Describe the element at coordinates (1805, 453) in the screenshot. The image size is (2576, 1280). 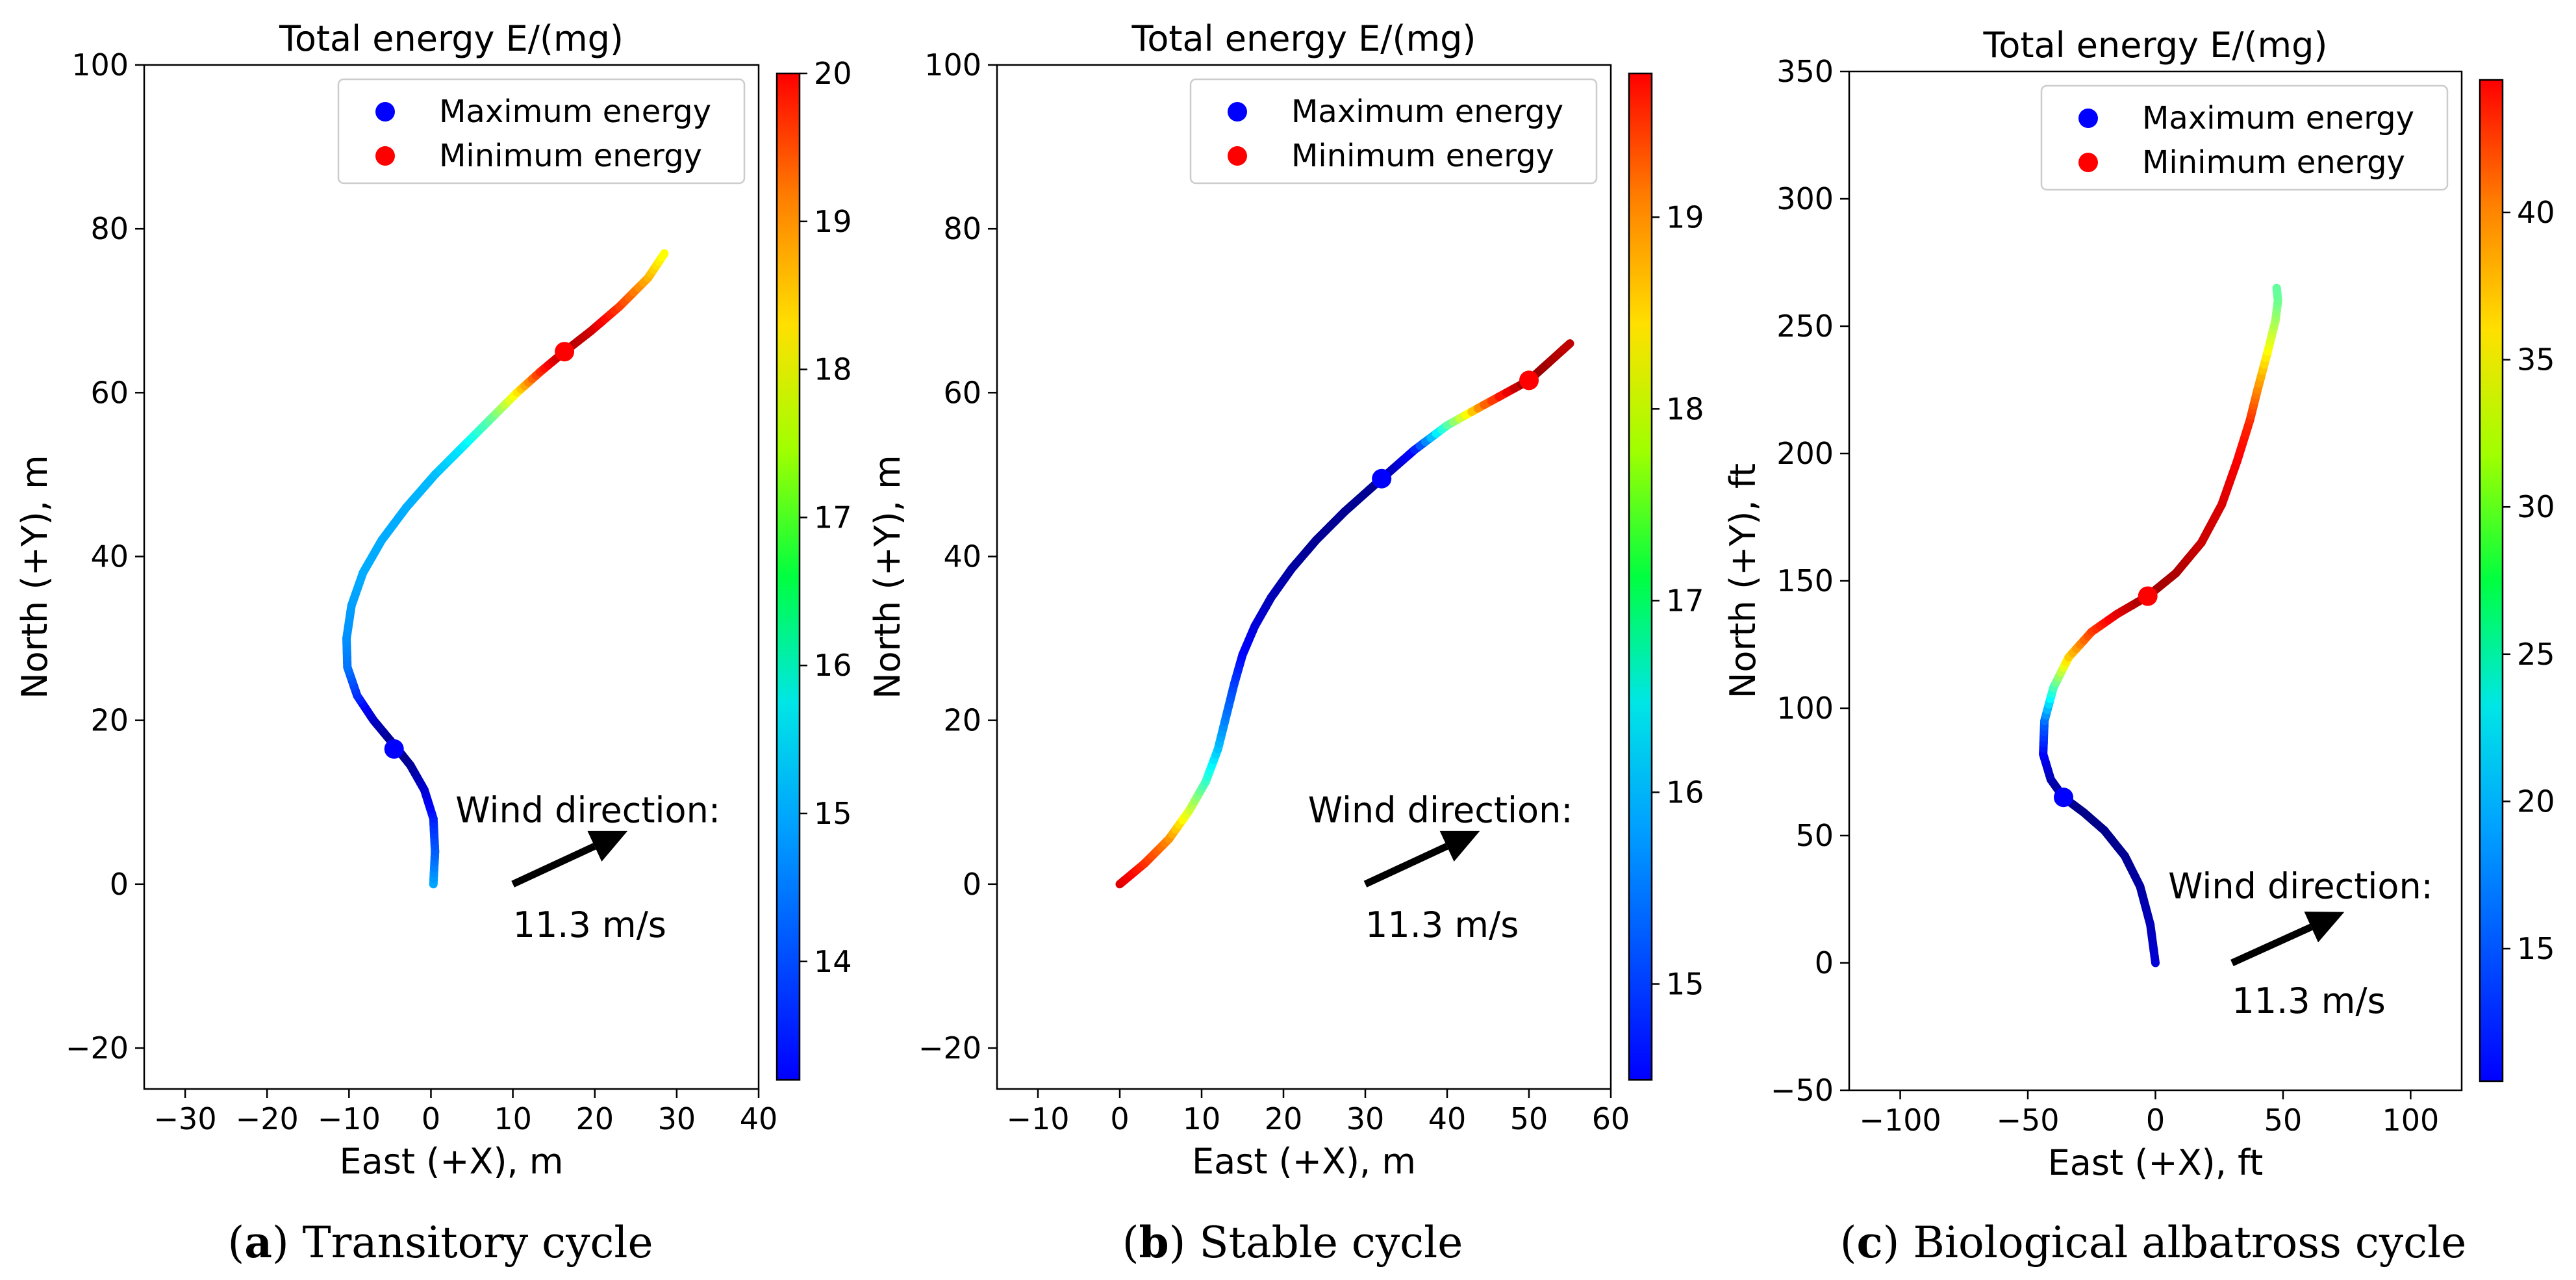
I see `y-tick-label: 200` at that location.